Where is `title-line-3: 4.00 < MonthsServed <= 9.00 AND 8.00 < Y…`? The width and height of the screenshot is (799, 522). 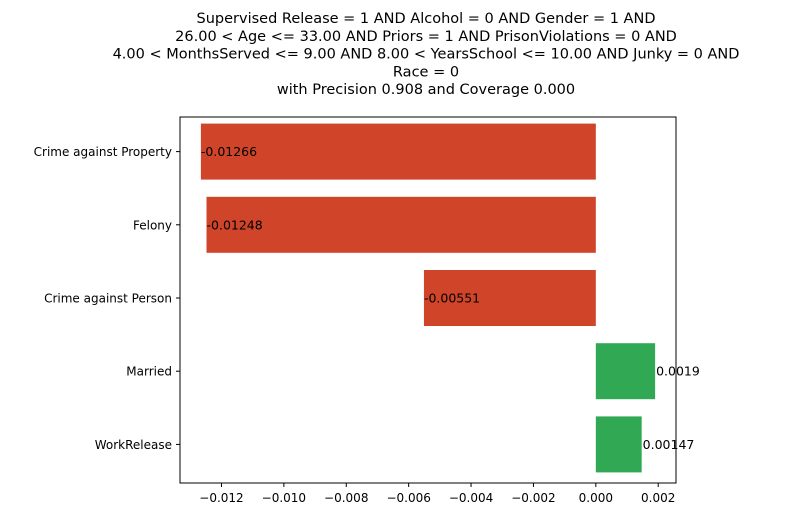 title-line-3: 4.00 < MonthsServed <= 9.00 AND 8.00 < Y… is located at coordinates (426, 55).